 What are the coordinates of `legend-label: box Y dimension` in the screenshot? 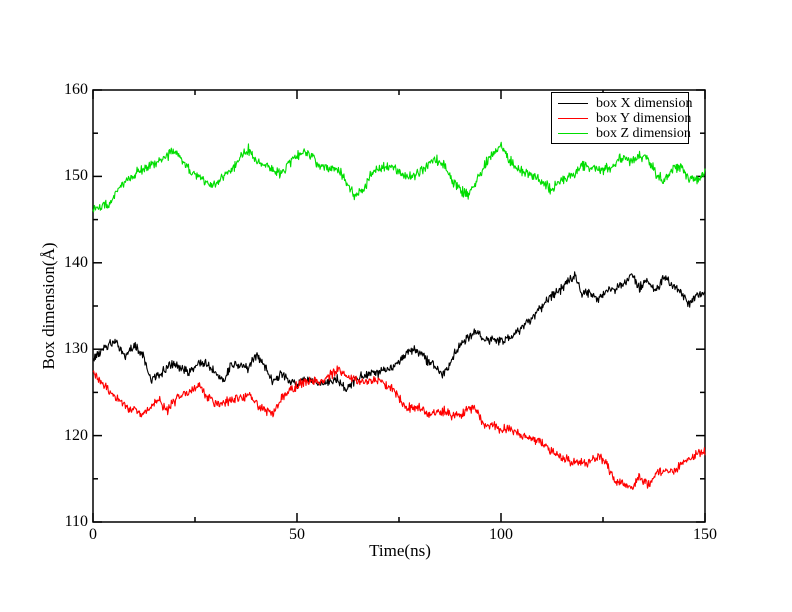 It's located at (644, 118).